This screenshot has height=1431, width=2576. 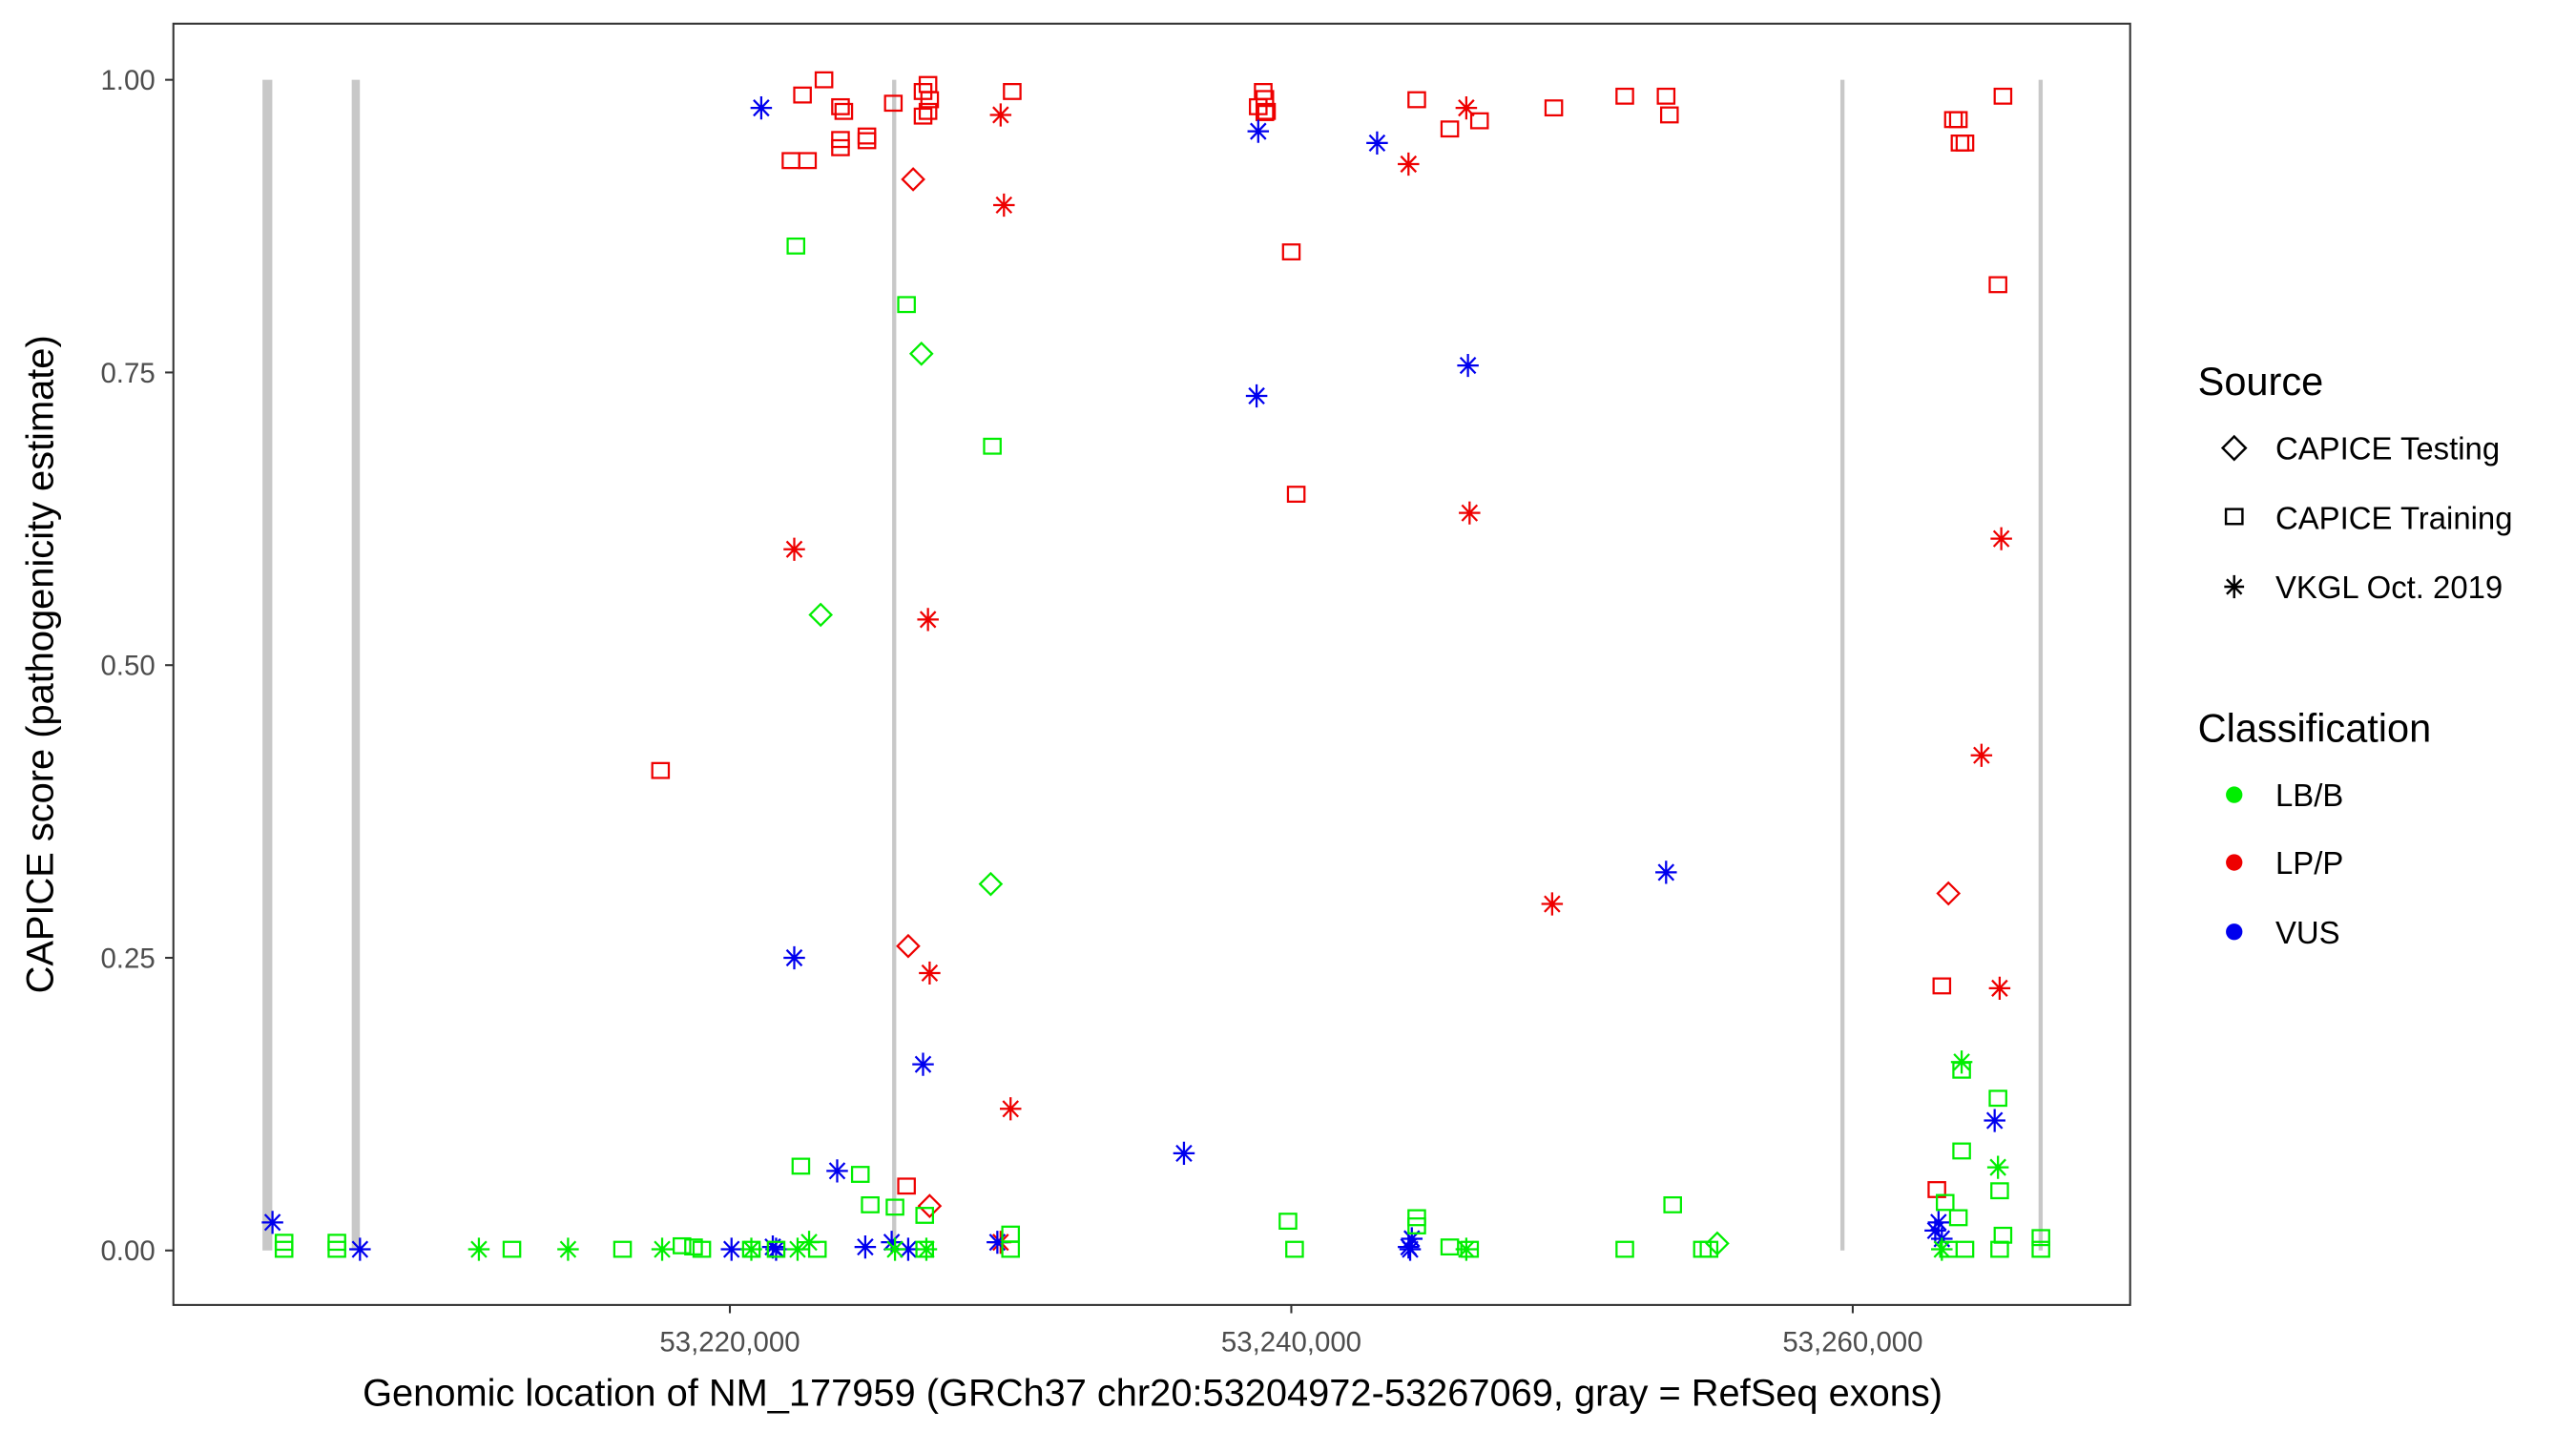 What do you see at coordinates (1852, 1342) in the screenshot?
I see `x-tick-label: 53,260,000` at bounding box center [1852, 1342].